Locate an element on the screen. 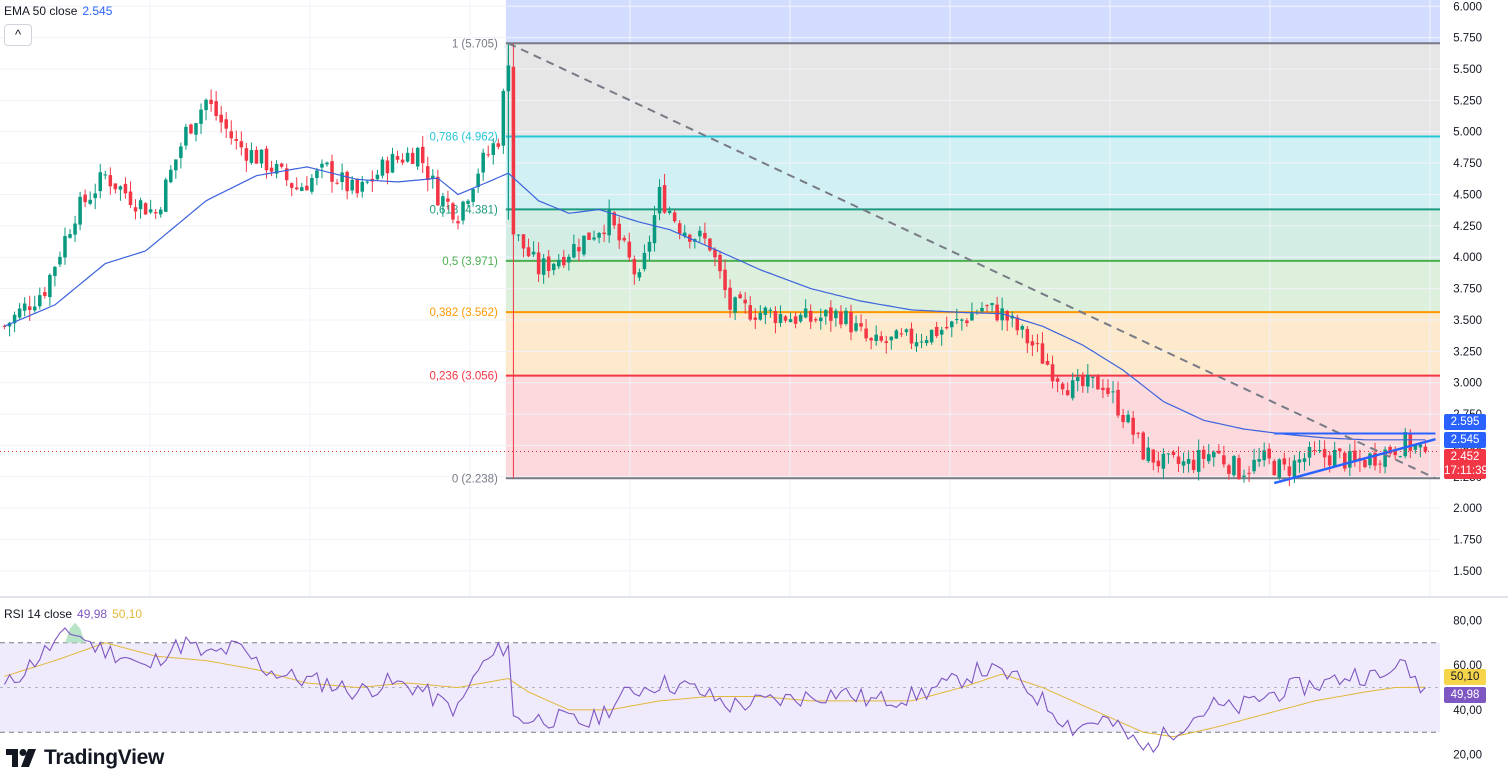  price-tick-label: 5.250 is located at coordinates (1467, 101).